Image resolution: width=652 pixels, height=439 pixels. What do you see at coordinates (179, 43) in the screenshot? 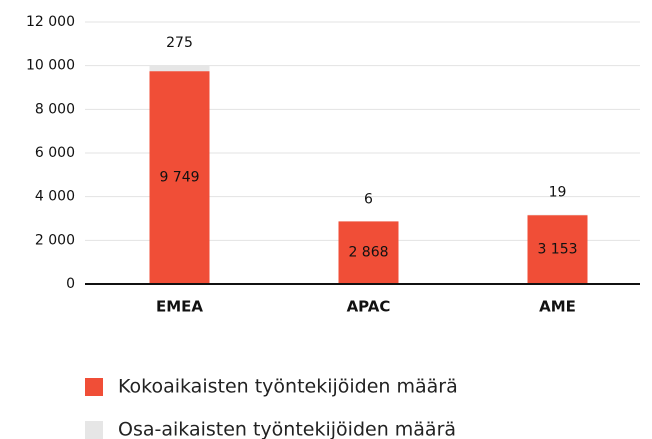
I see `value-label: 275` at bounding box center [179, 43].